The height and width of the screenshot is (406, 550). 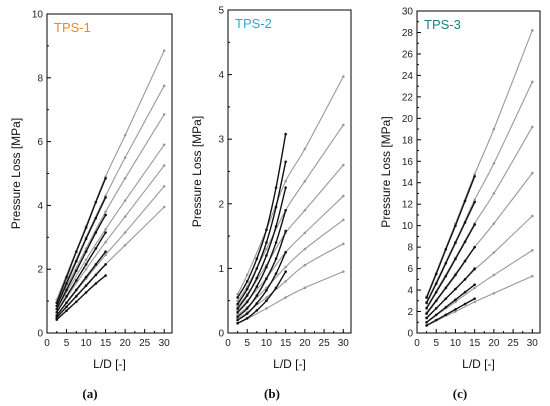 I want to click on x-tick-label: 10, so click(x=87, y=343).